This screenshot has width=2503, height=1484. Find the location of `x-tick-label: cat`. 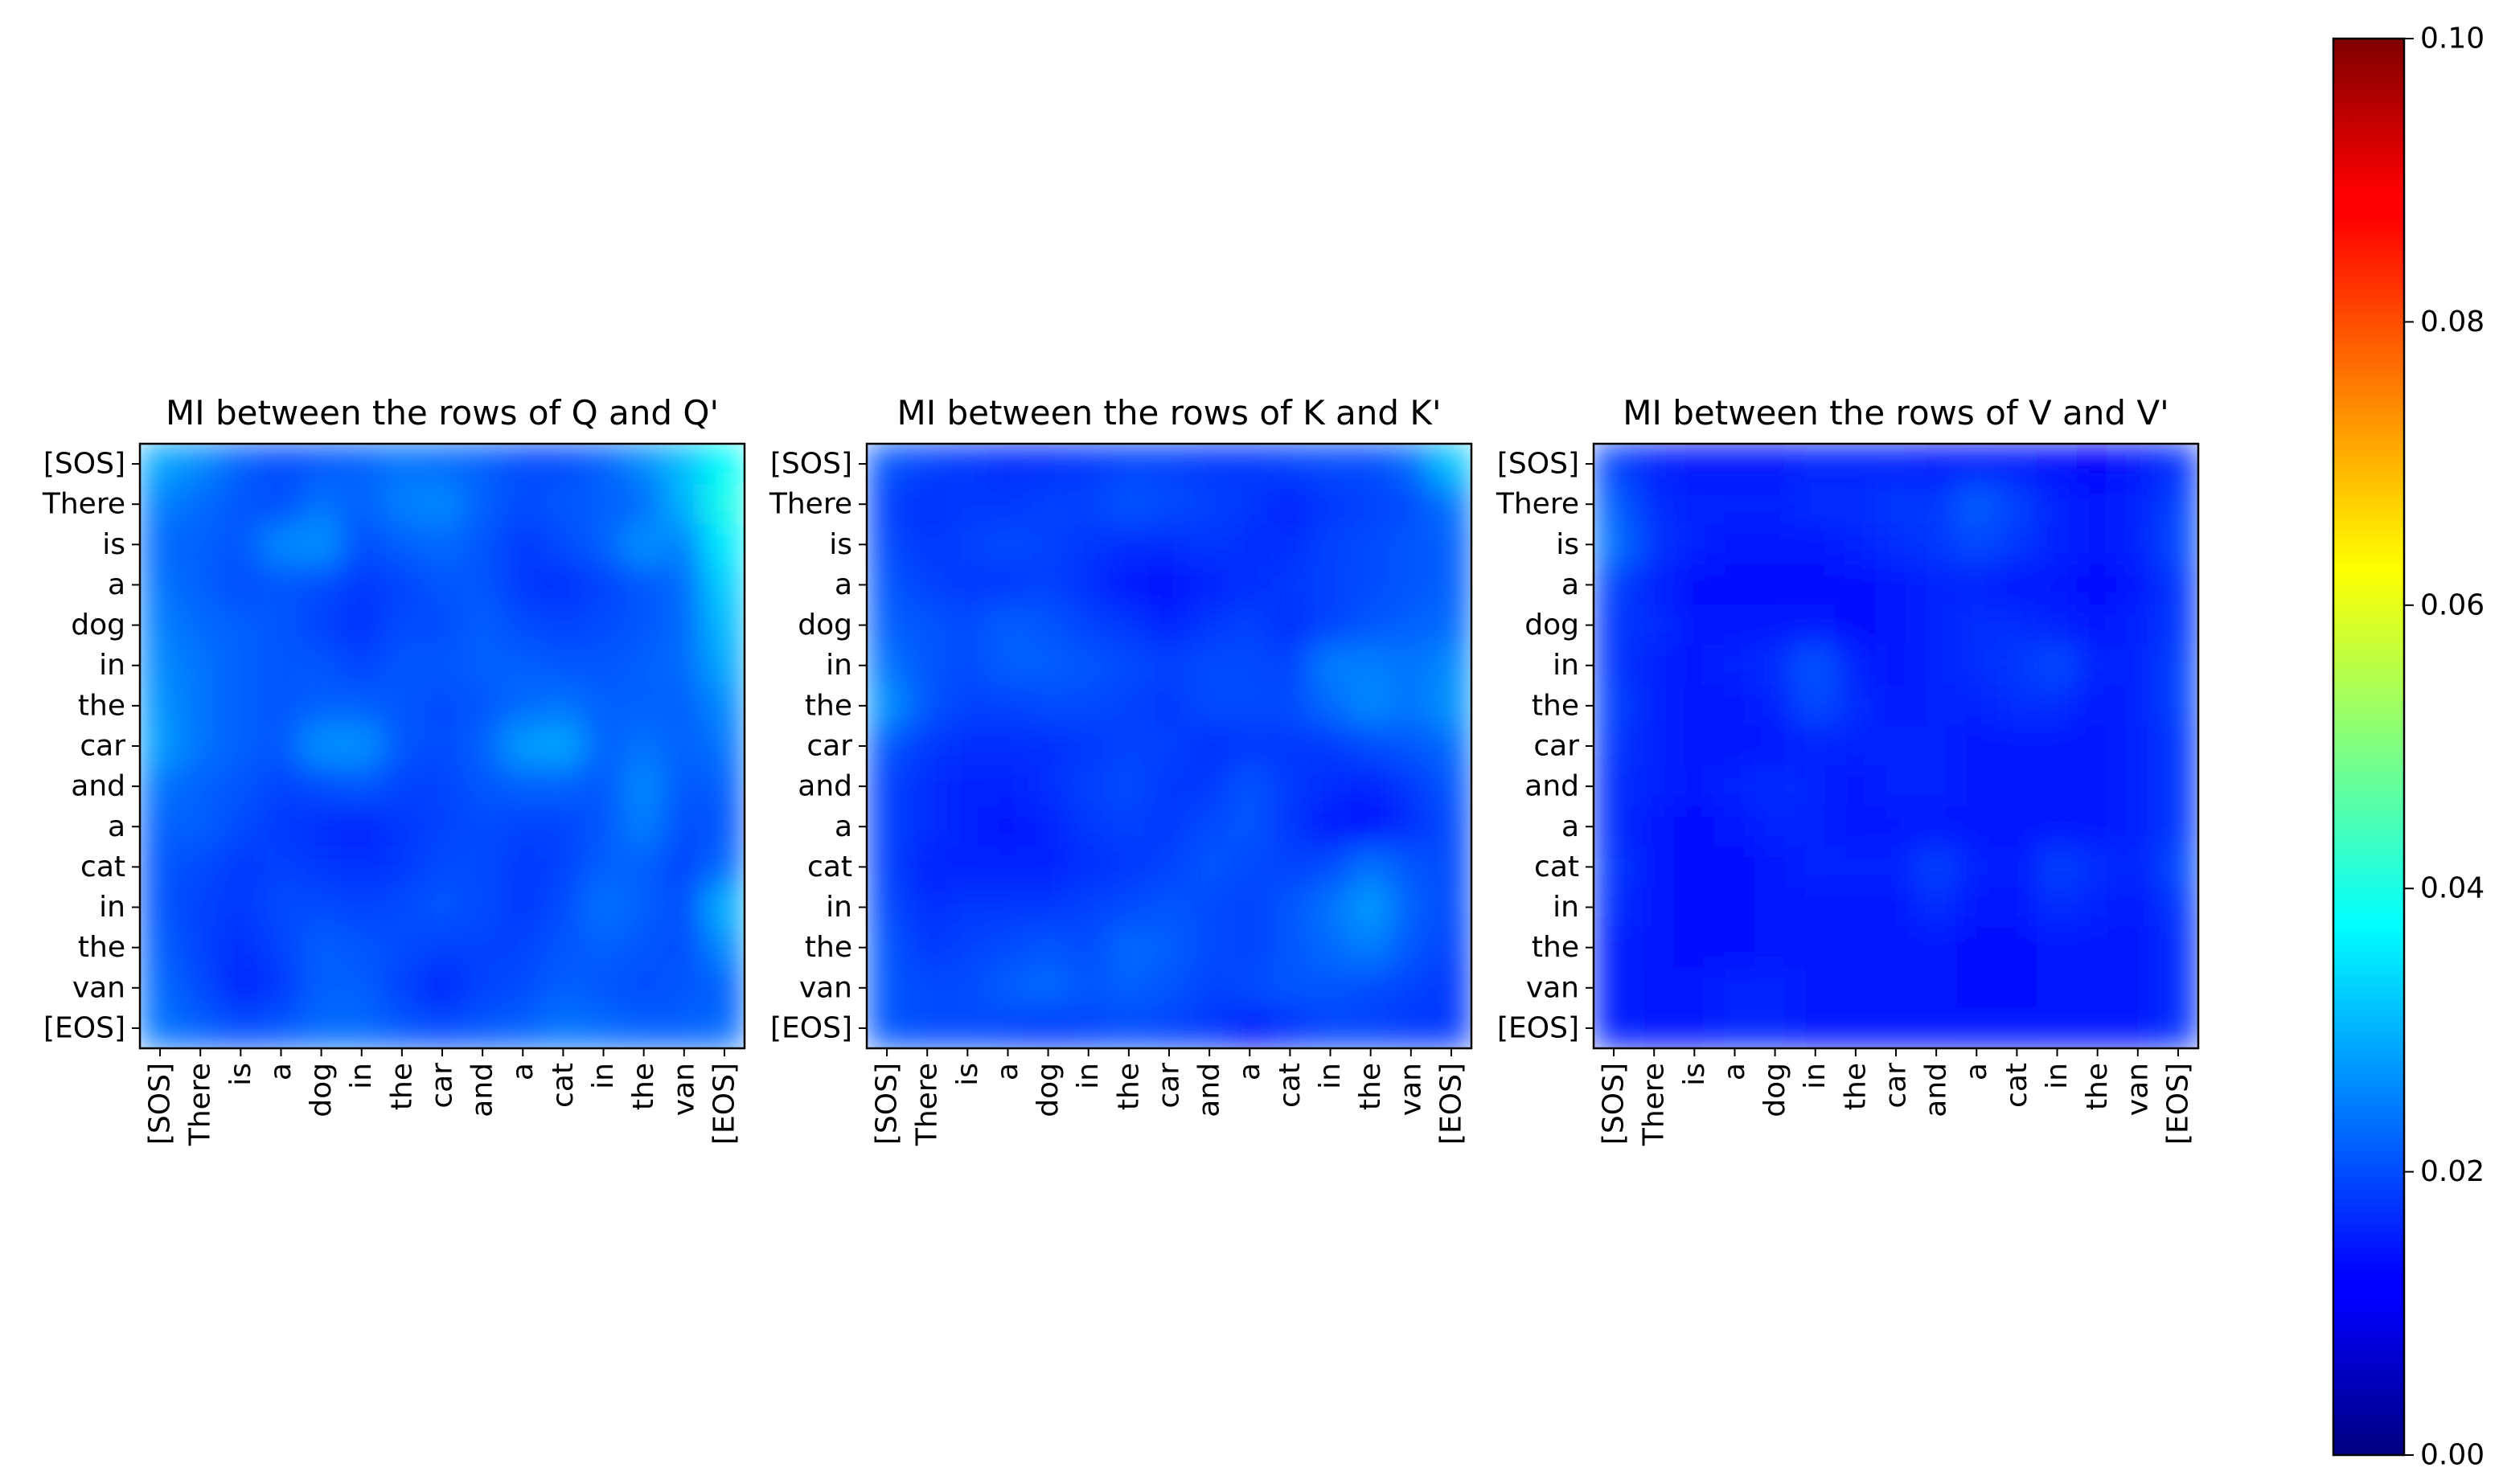

x-tick-label: cat is located at coordinates (1290, 1086).